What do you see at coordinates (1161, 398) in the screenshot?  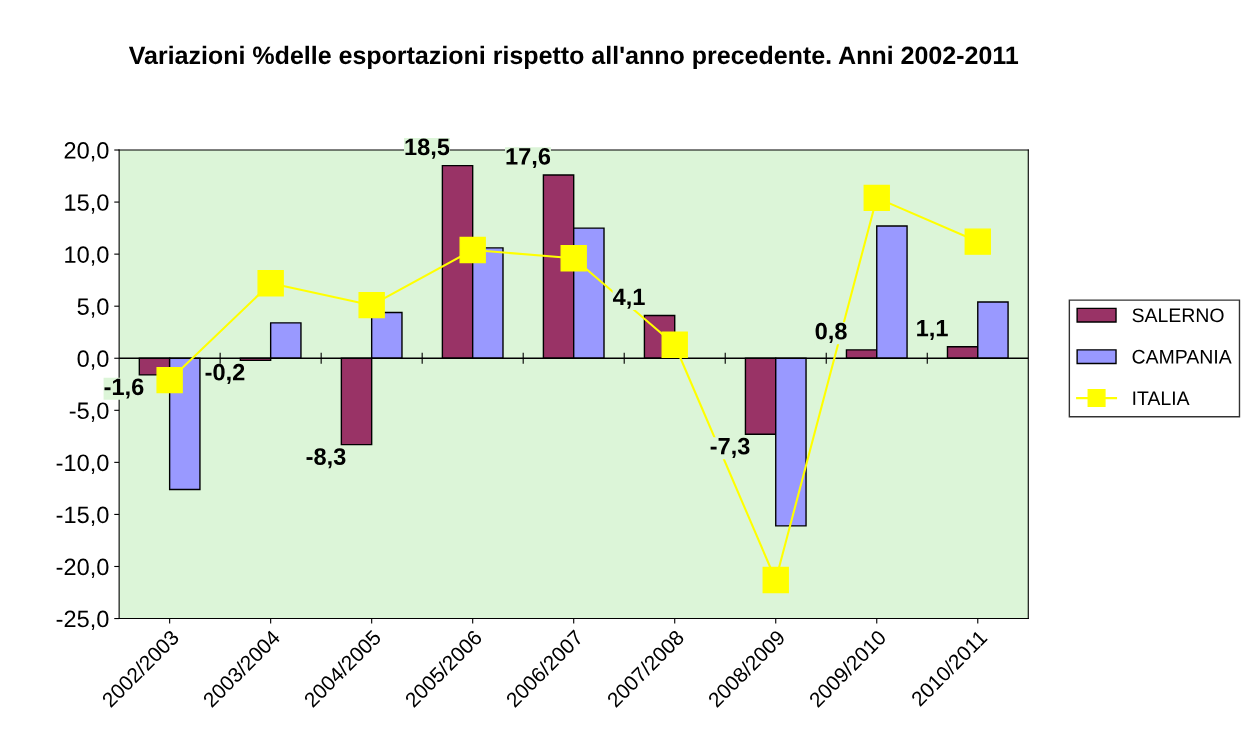 I see `legend-label: ITALIA` at bounding box center [1161, 398].